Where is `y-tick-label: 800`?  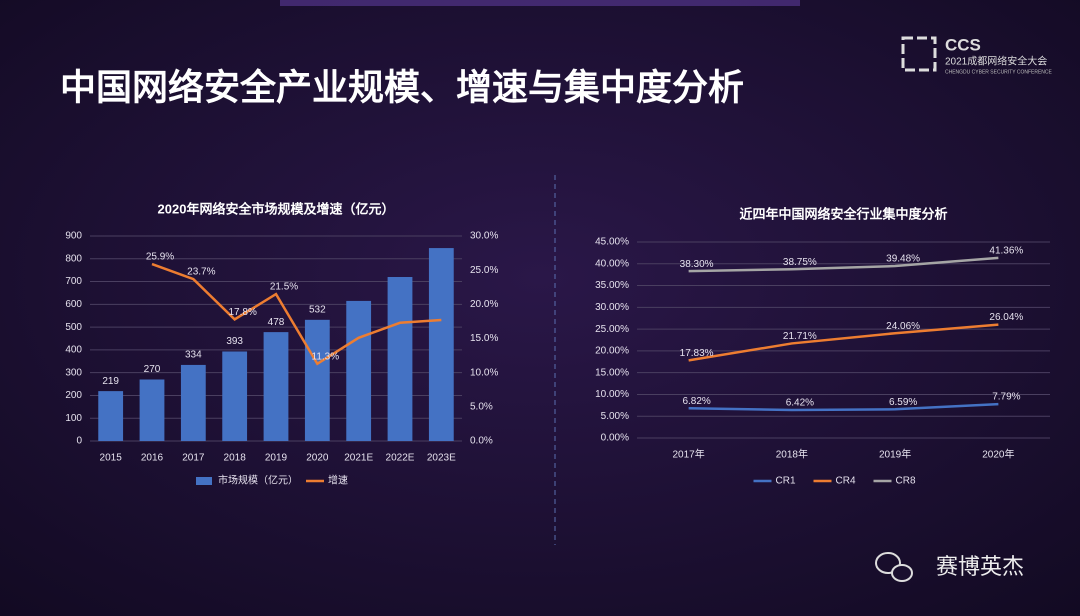
y-tick-label: 800 is located at coordinates (73, 258).